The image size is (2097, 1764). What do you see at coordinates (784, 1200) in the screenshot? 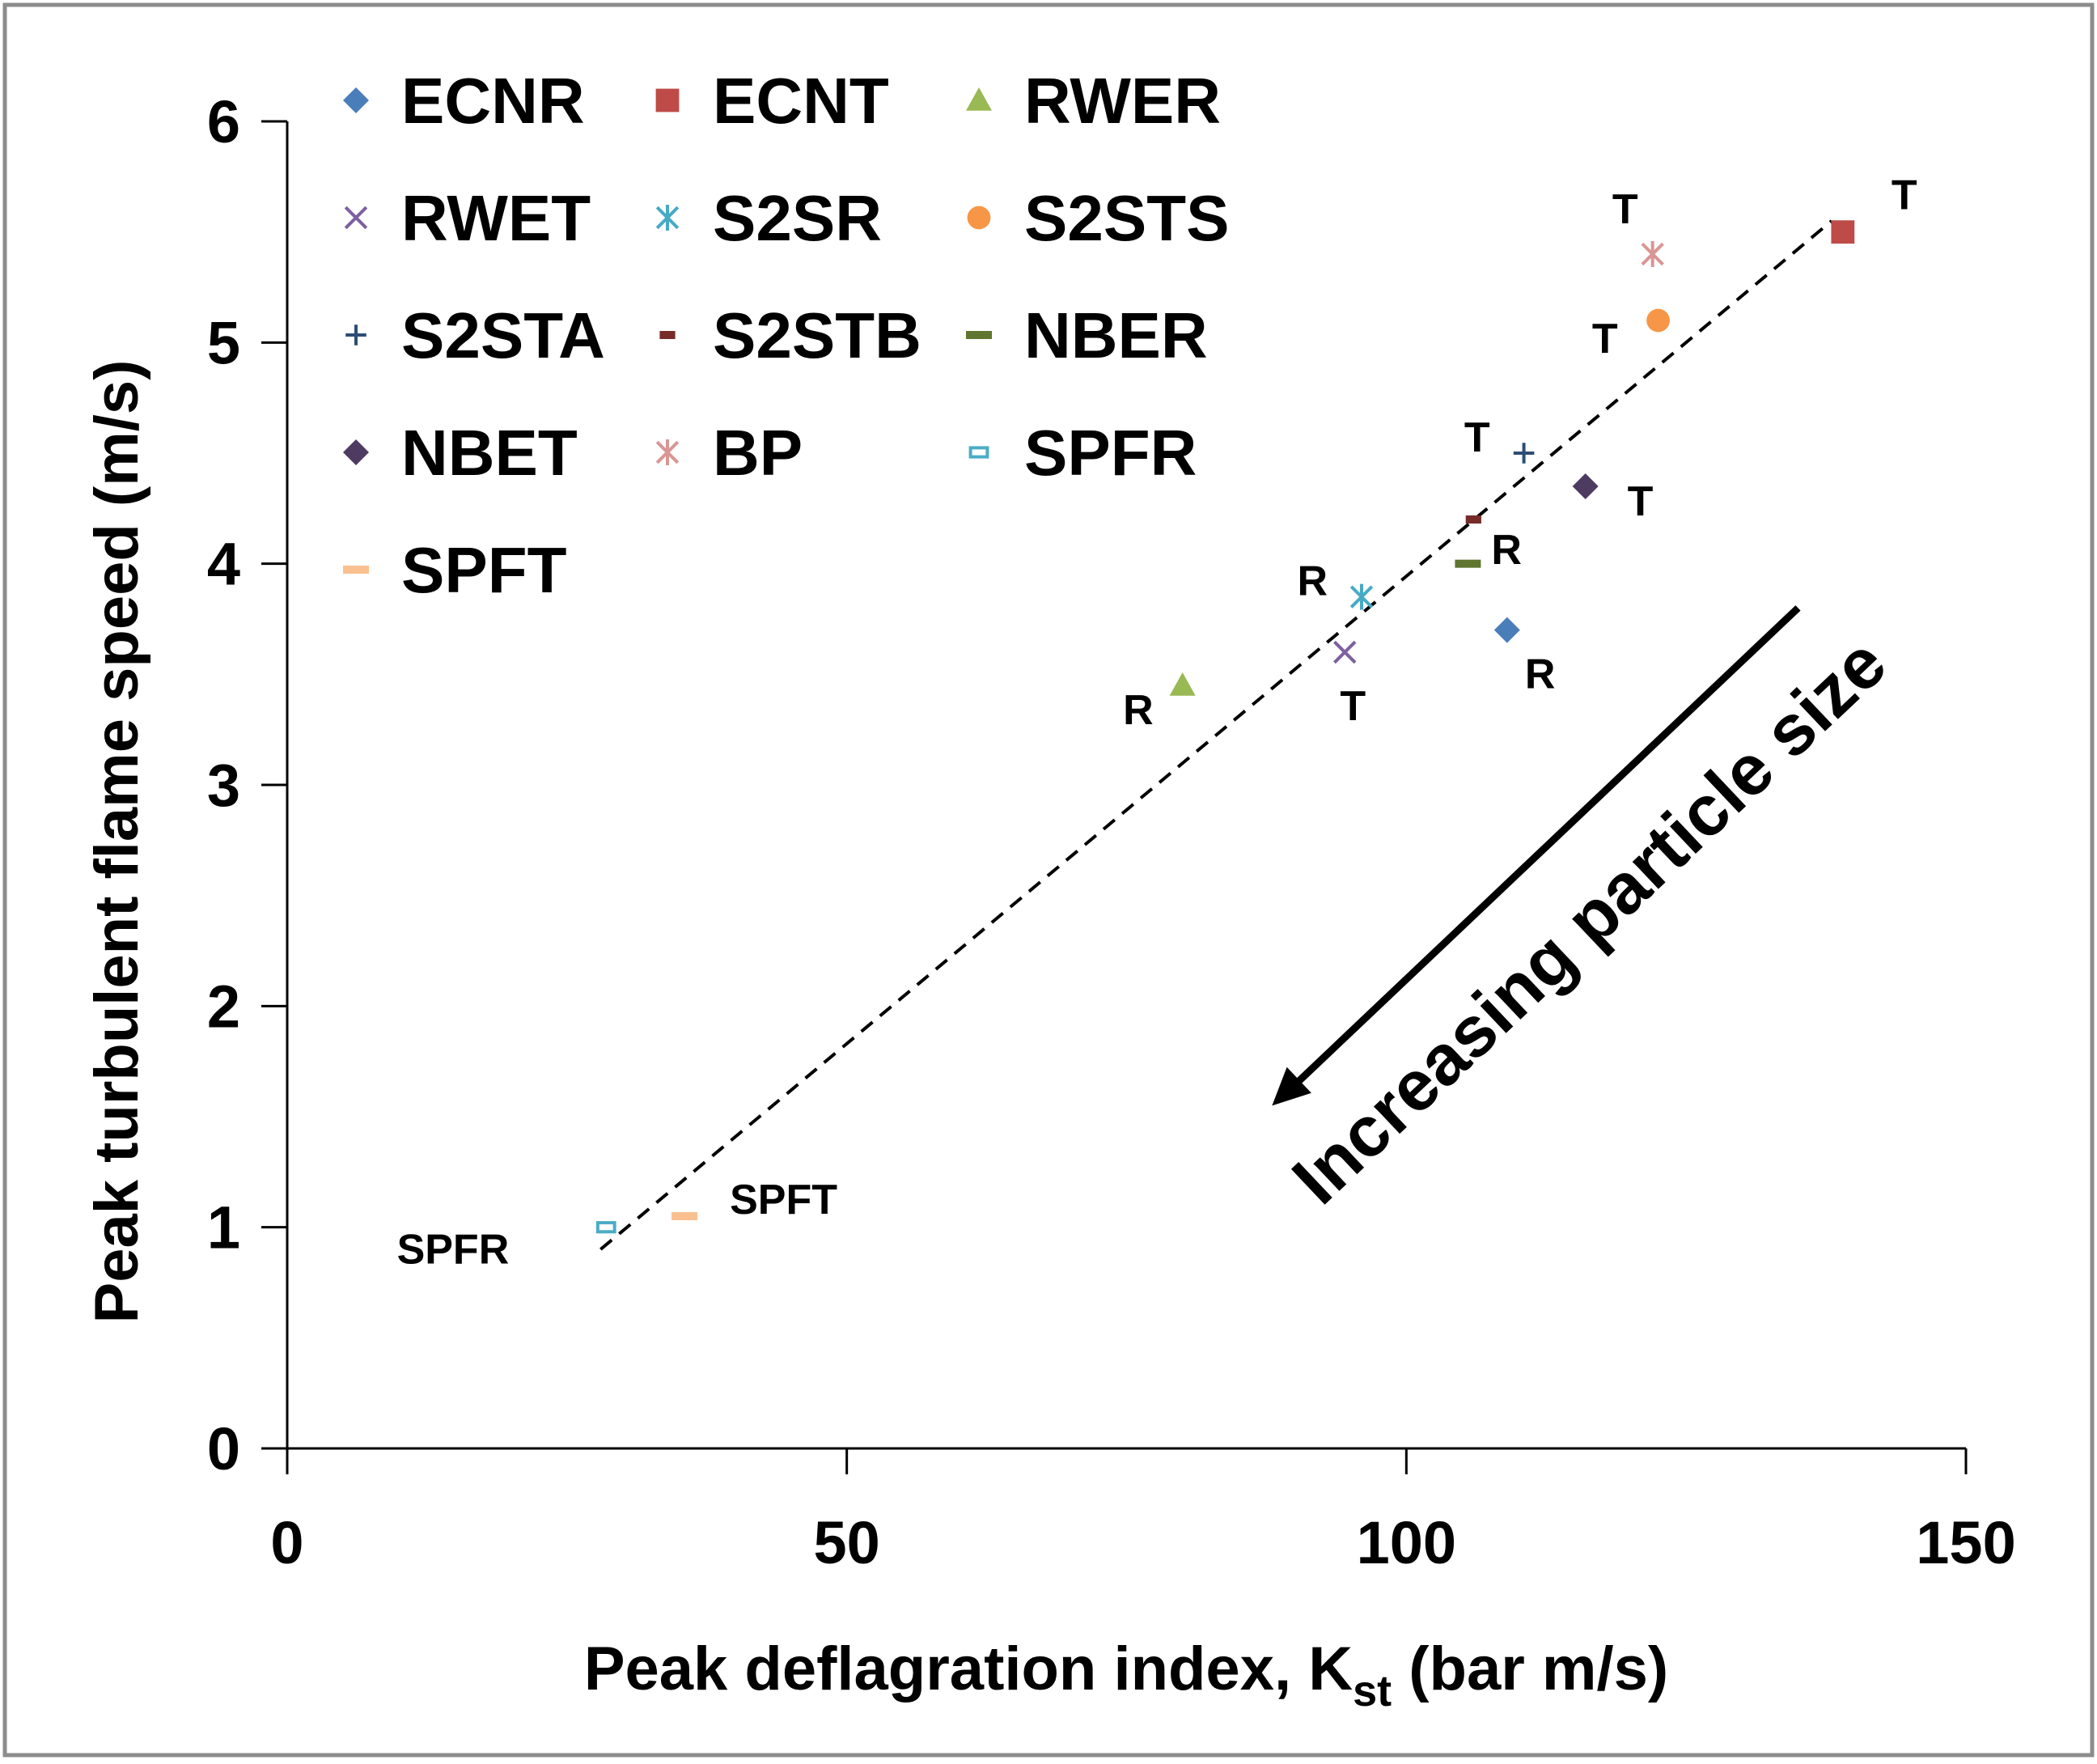
I see `point-label-spft: SPFT` at bounding box center [784, 1200].